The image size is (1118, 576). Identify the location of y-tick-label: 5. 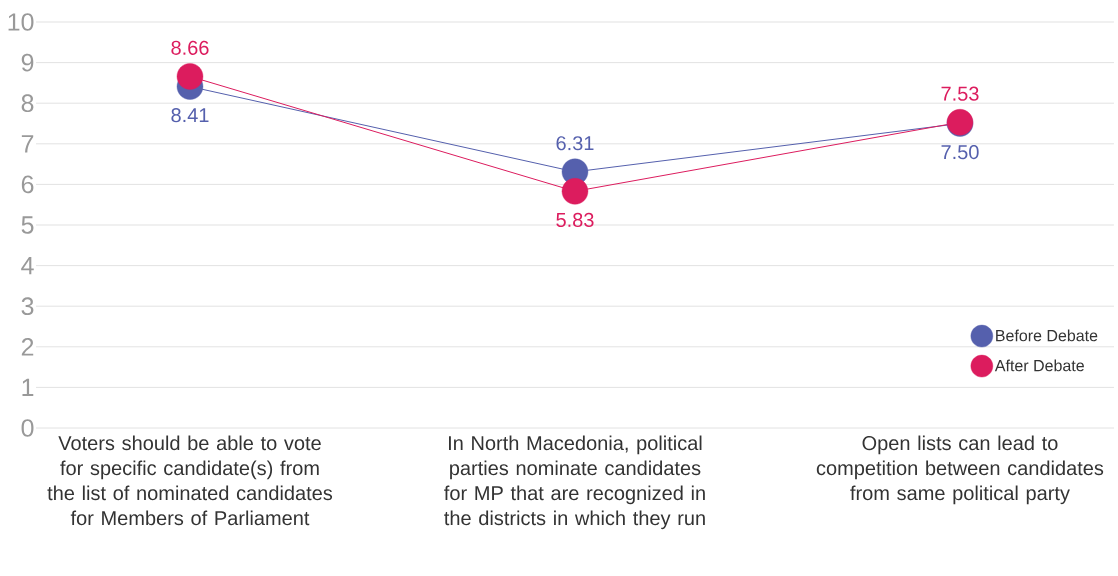
(27, 225).